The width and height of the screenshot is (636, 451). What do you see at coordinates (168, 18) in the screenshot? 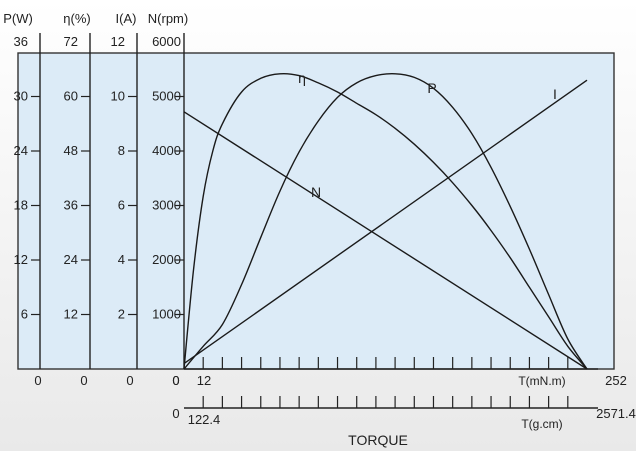
I see `y-axis-title: N(rpm)` at bounding box center [168, 18].